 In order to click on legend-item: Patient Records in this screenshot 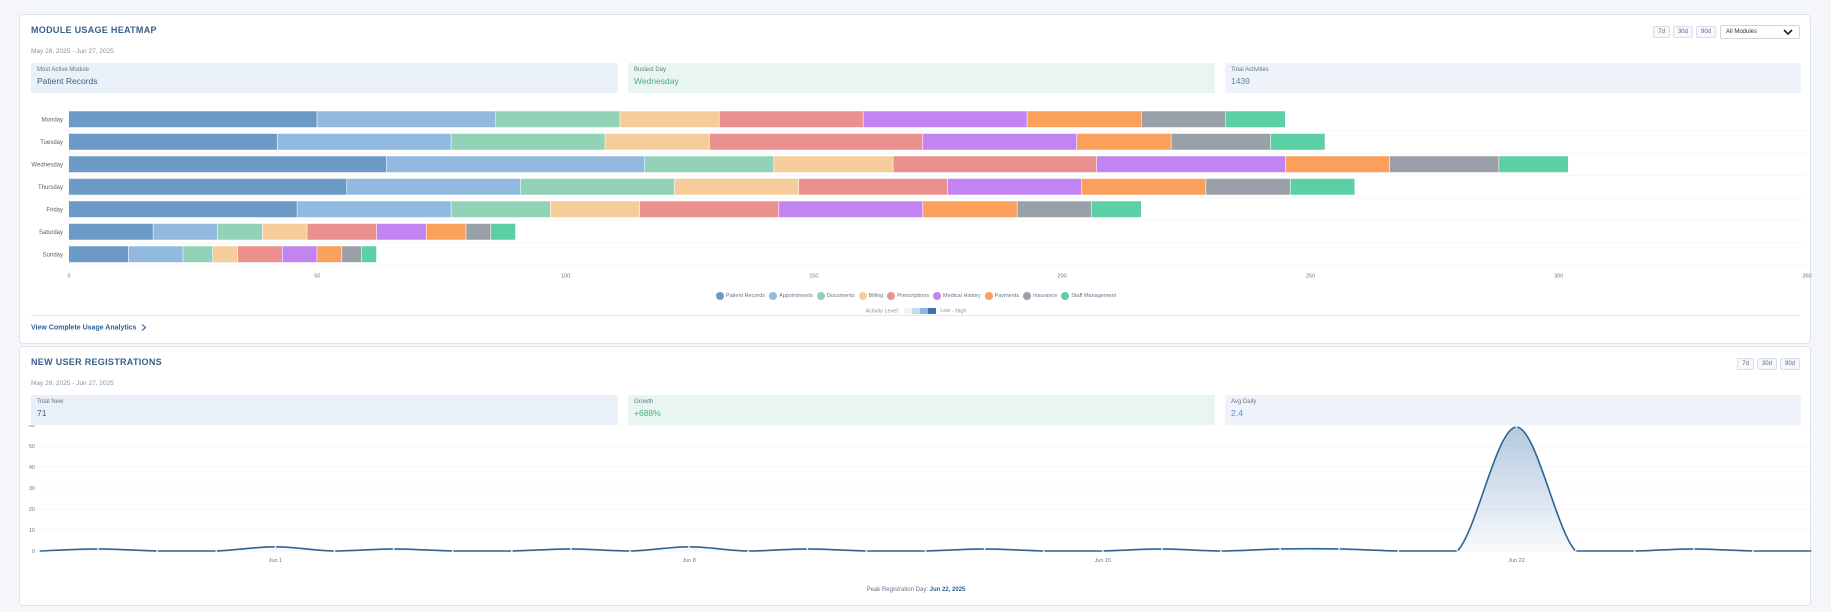, I will do `click(740, 296)`.